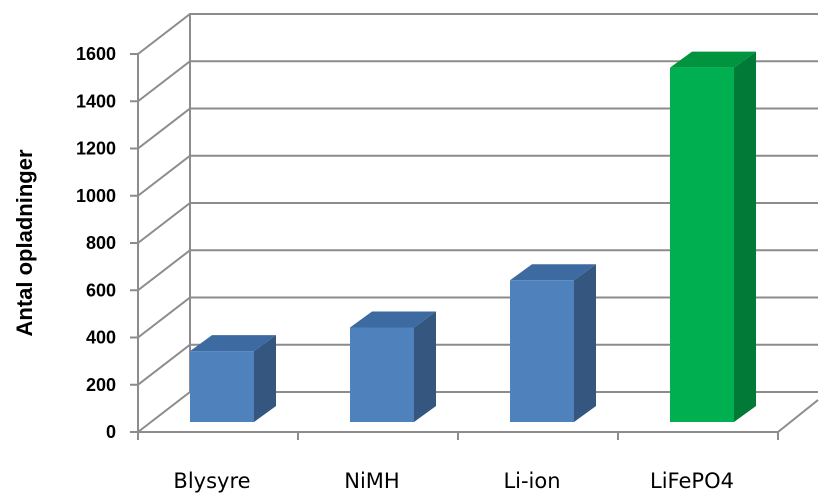 The height and width of the screenshot is (495, 820). Describe the element at coordinates (96, 149) in the screenshot. I see `y-tick-label: 1200` at that location.